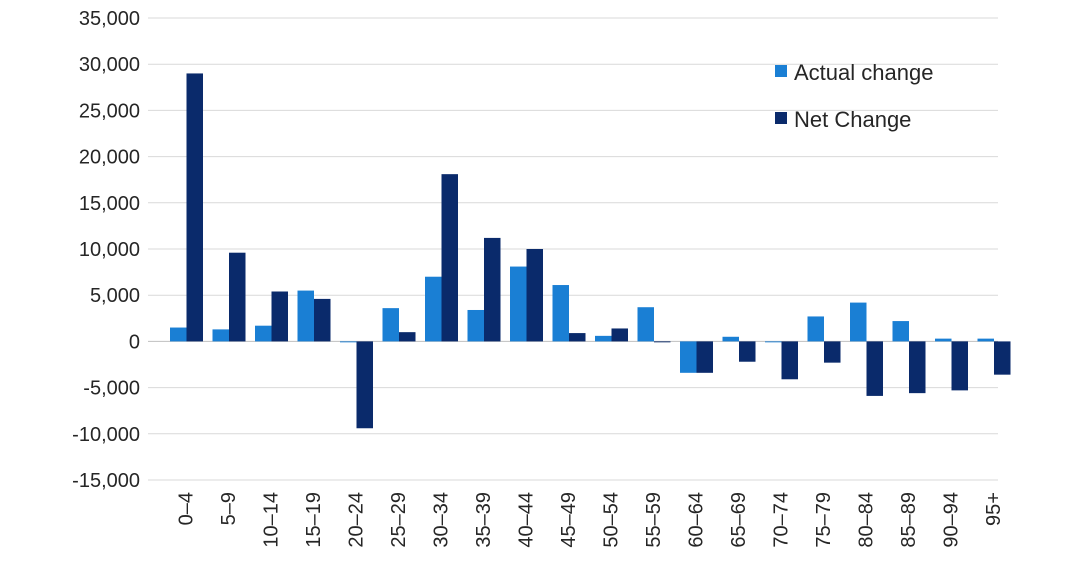 The image size is (1084, 587). What do you see at coordinates (654, 520) in the screenshot?
I see `x-tick-label: 55–59` at bounding box center [654, 520].